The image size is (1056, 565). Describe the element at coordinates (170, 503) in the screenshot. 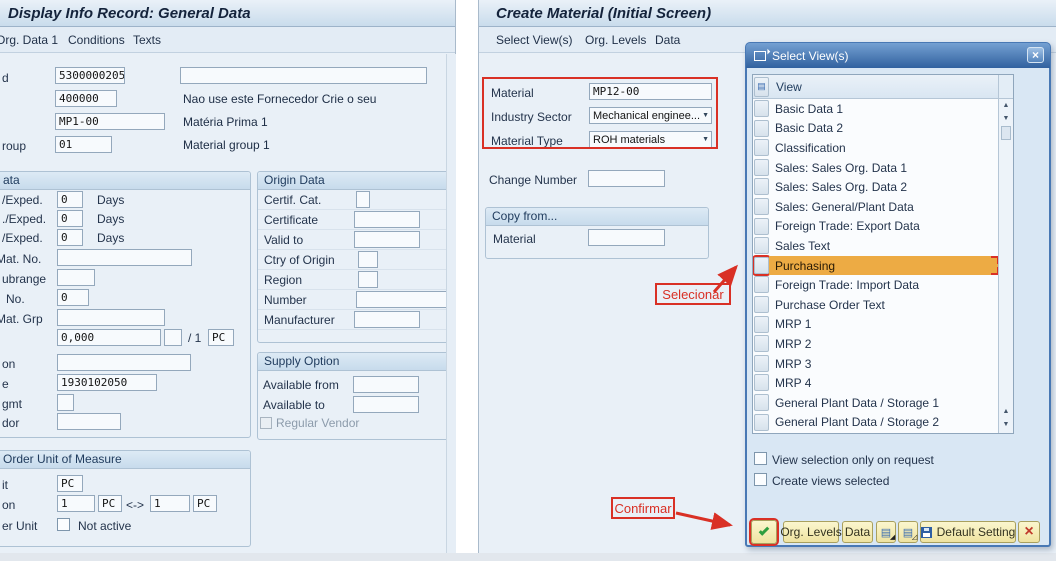

I see `conversion-value2-field: 1` at that location.